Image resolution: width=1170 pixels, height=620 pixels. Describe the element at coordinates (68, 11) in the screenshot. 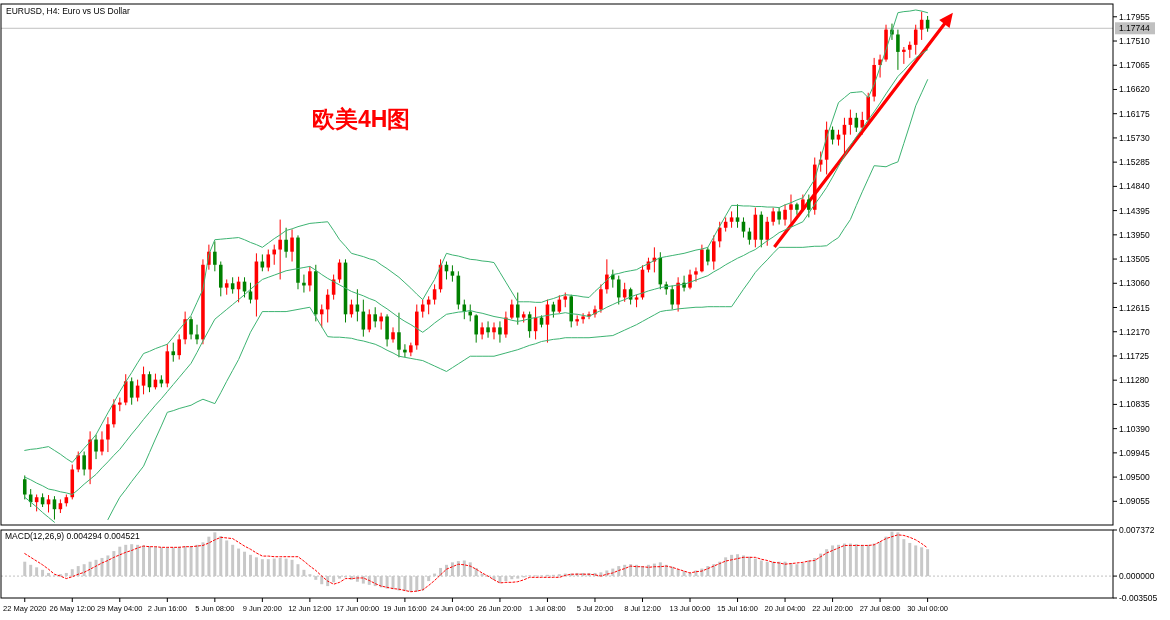

I see `chart-subtitle: EURUSD, H4: Euro vs US Dollar` at that location.